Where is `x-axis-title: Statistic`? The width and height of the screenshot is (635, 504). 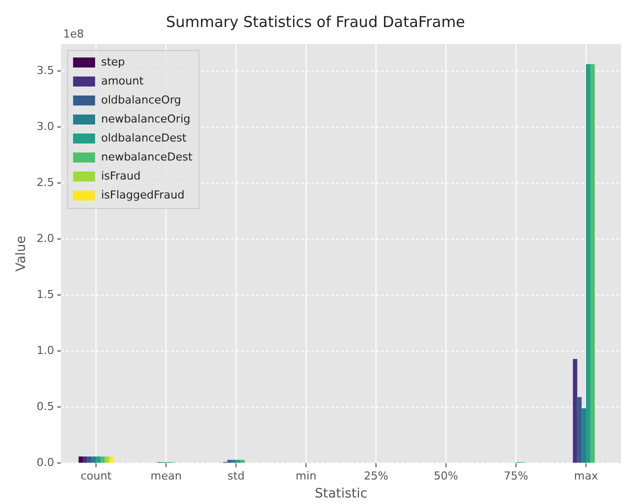
x-axis-title: Statistic is located at coordinates (341, 494).